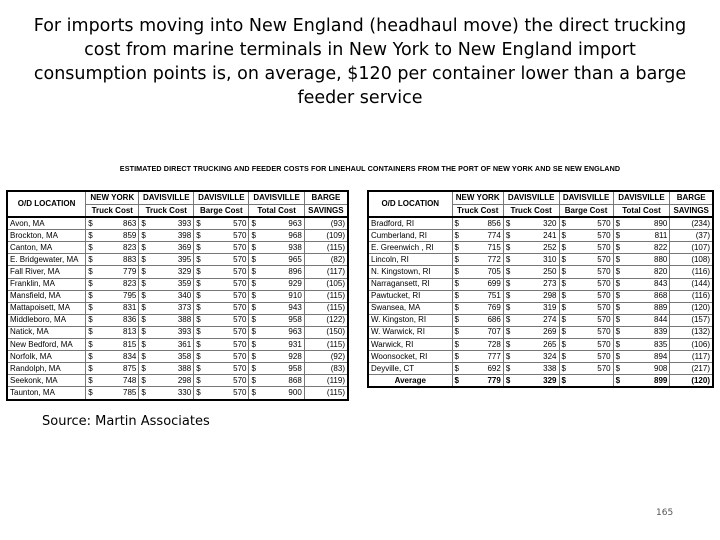  What do you see at coordinates (409, 381) in the screenshot?
I see `average-label: Average` at bounding box center [409, 381].